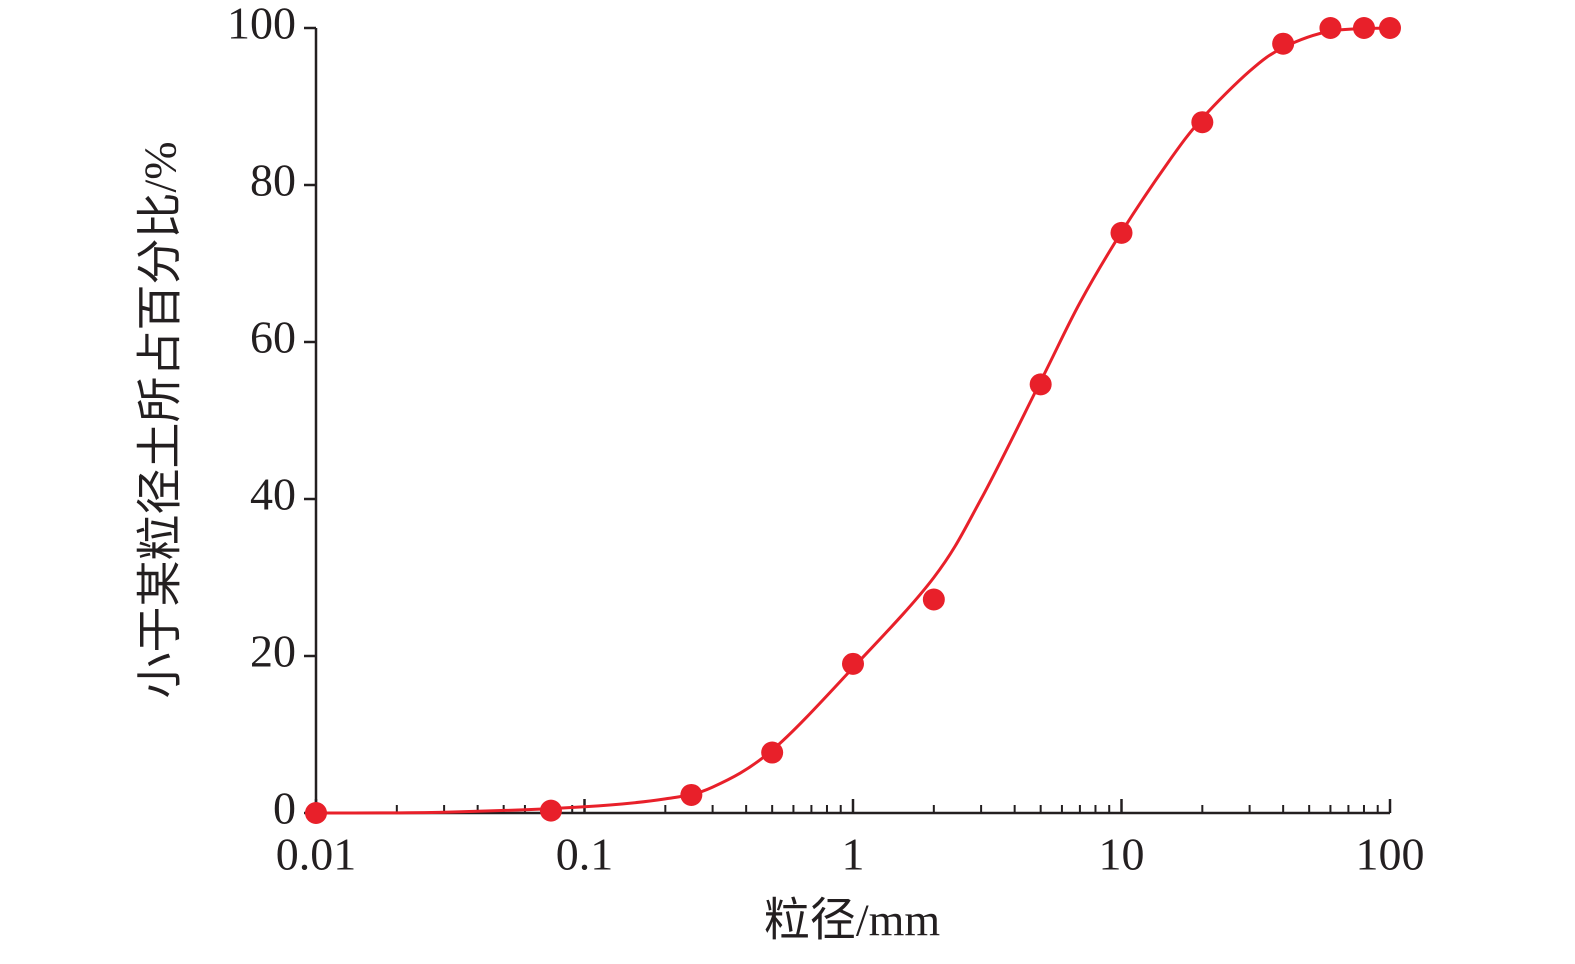 This screenshot has height=964, width=1575. Describe the element at coordinates (273, 180) in the screenshot. I see `y-tick-label: 80` at that location.